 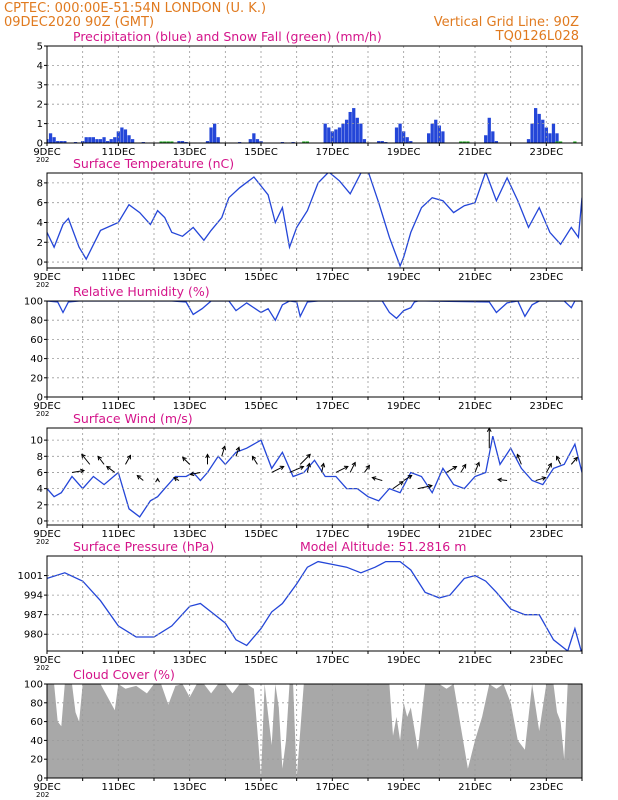 I want to click on temp-series-line, so click(x=314, y=220).